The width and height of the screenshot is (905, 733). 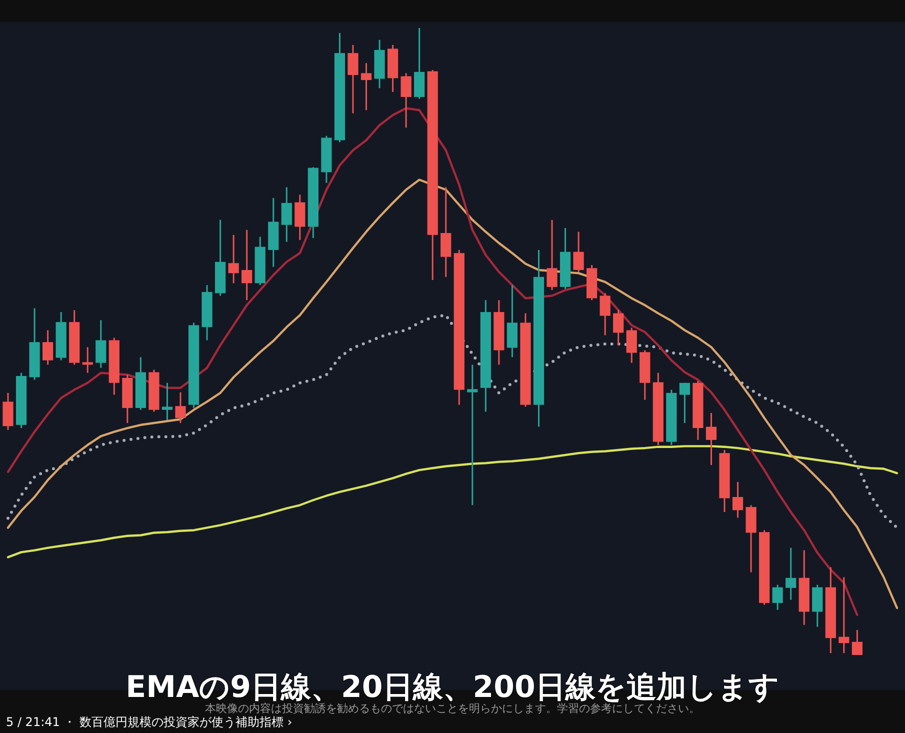 What do you see at coordinates (149, 722) in the screenshot?
I see `text: 5 / 21:41 ・ 数百億円規模の投資家が使う補助指標 ›` at bounding box center [149, 722].